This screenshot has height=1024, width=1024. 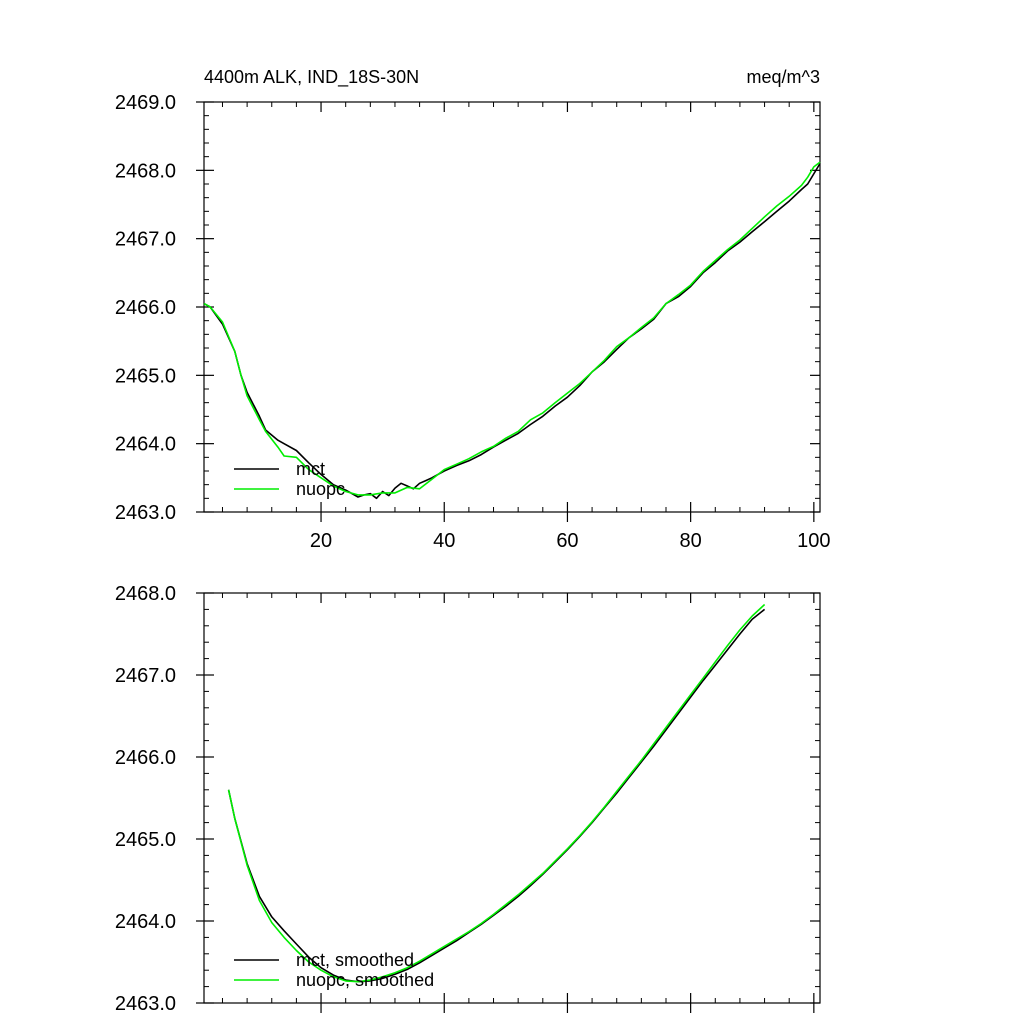 I want to click on legend-label: mct, so click(x=310, y=469).